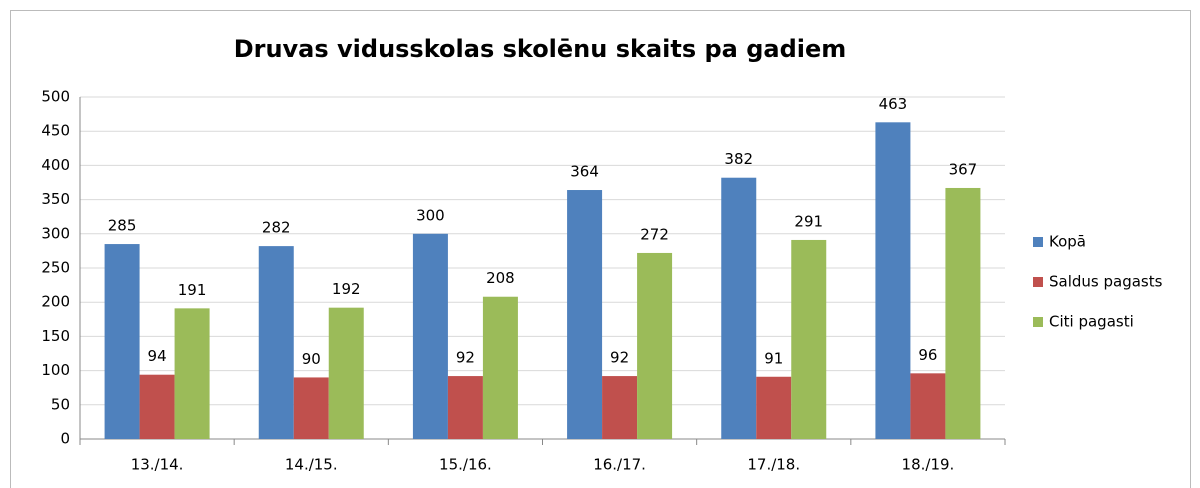  Describe the element at coordinates (55, 165) in the screenshot. I see `y-tick-label: 400` at that location.